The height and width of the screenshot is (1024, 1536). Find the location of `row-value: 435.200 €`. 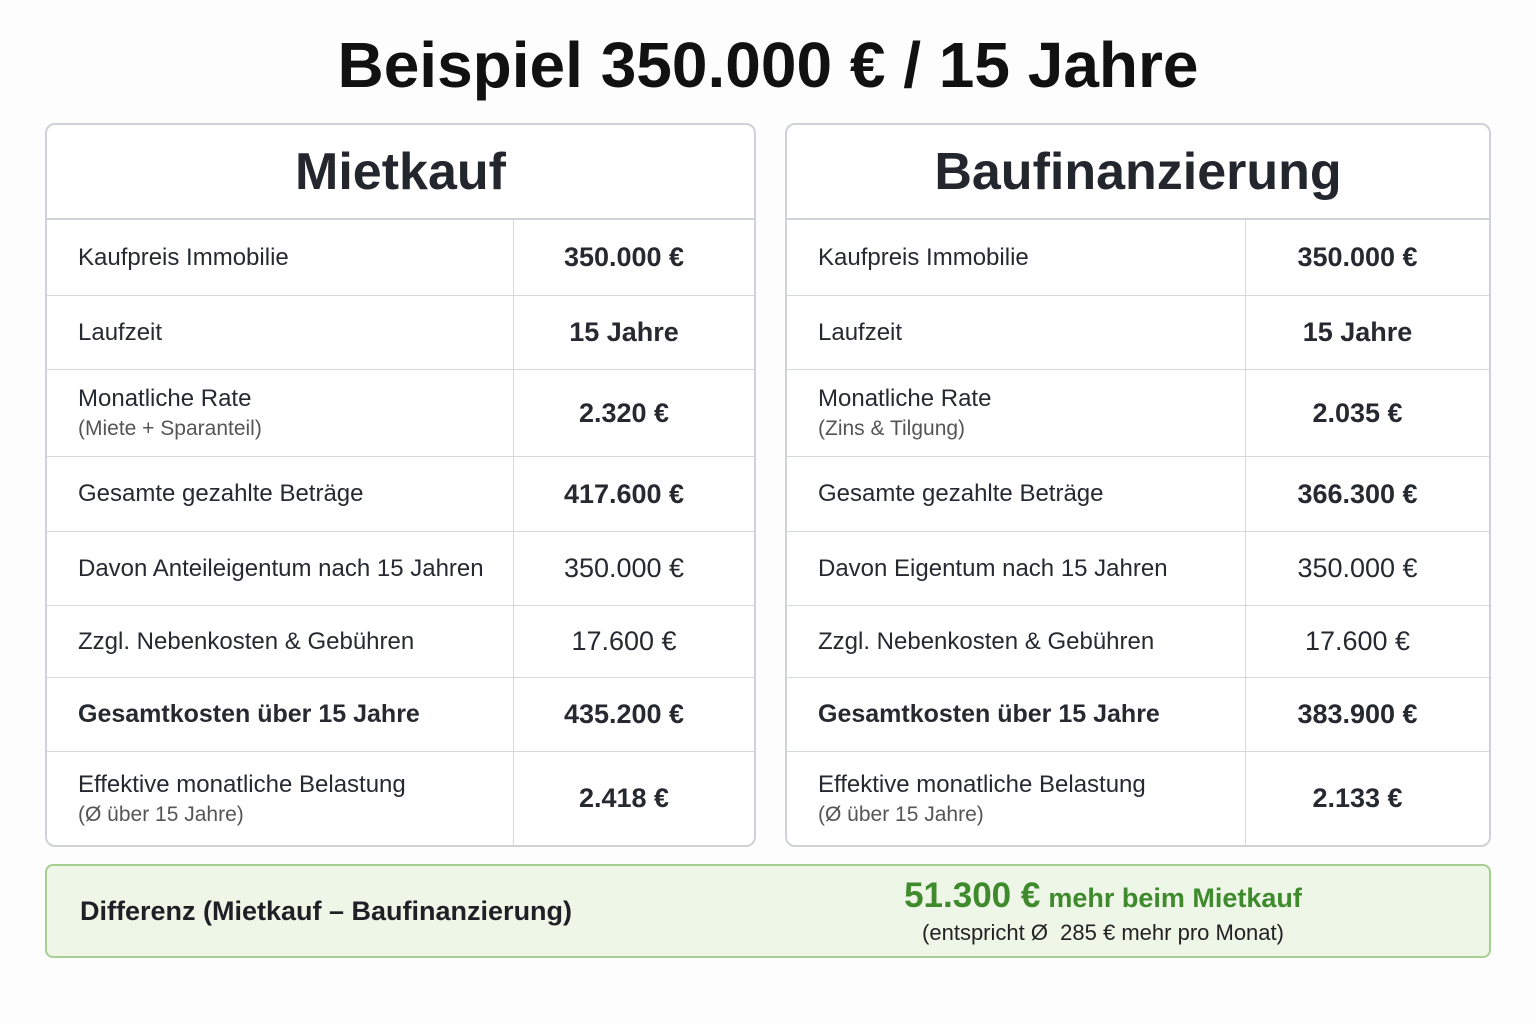

row-value: 435.200 € is located at coordinates (634, 715).